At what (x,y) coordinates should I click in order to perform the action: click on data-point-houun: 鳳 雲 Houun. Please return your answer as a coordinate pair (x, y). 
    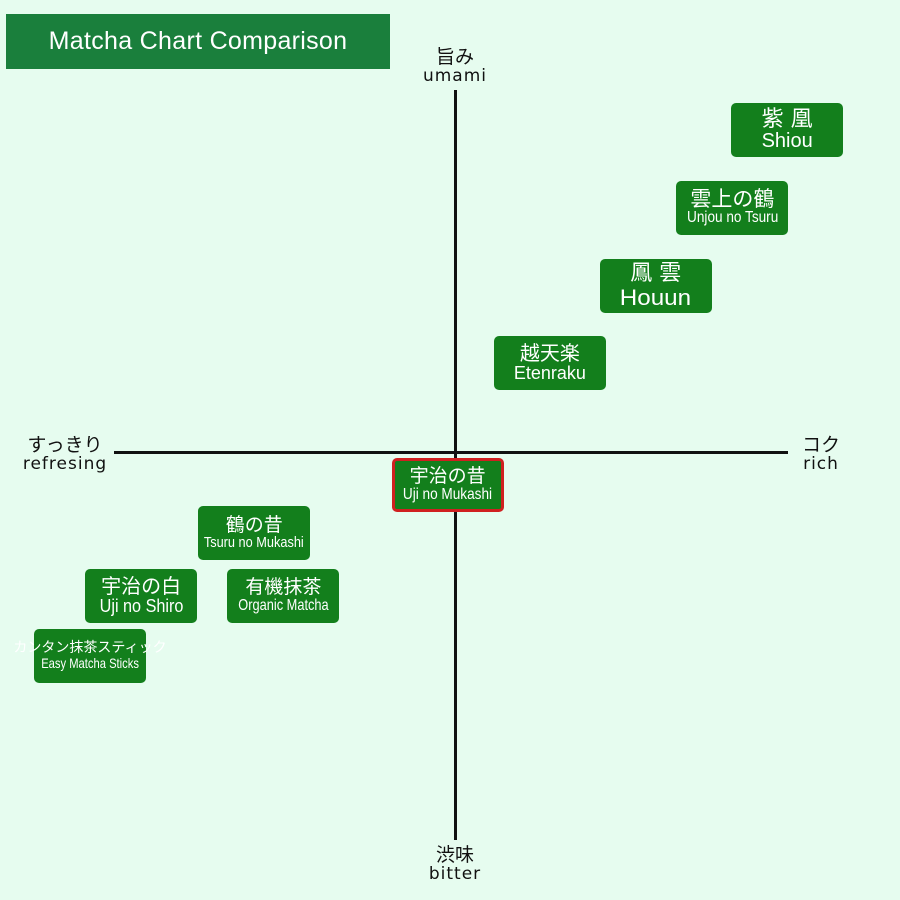
    Looking at the image, I should click on (655, 285).